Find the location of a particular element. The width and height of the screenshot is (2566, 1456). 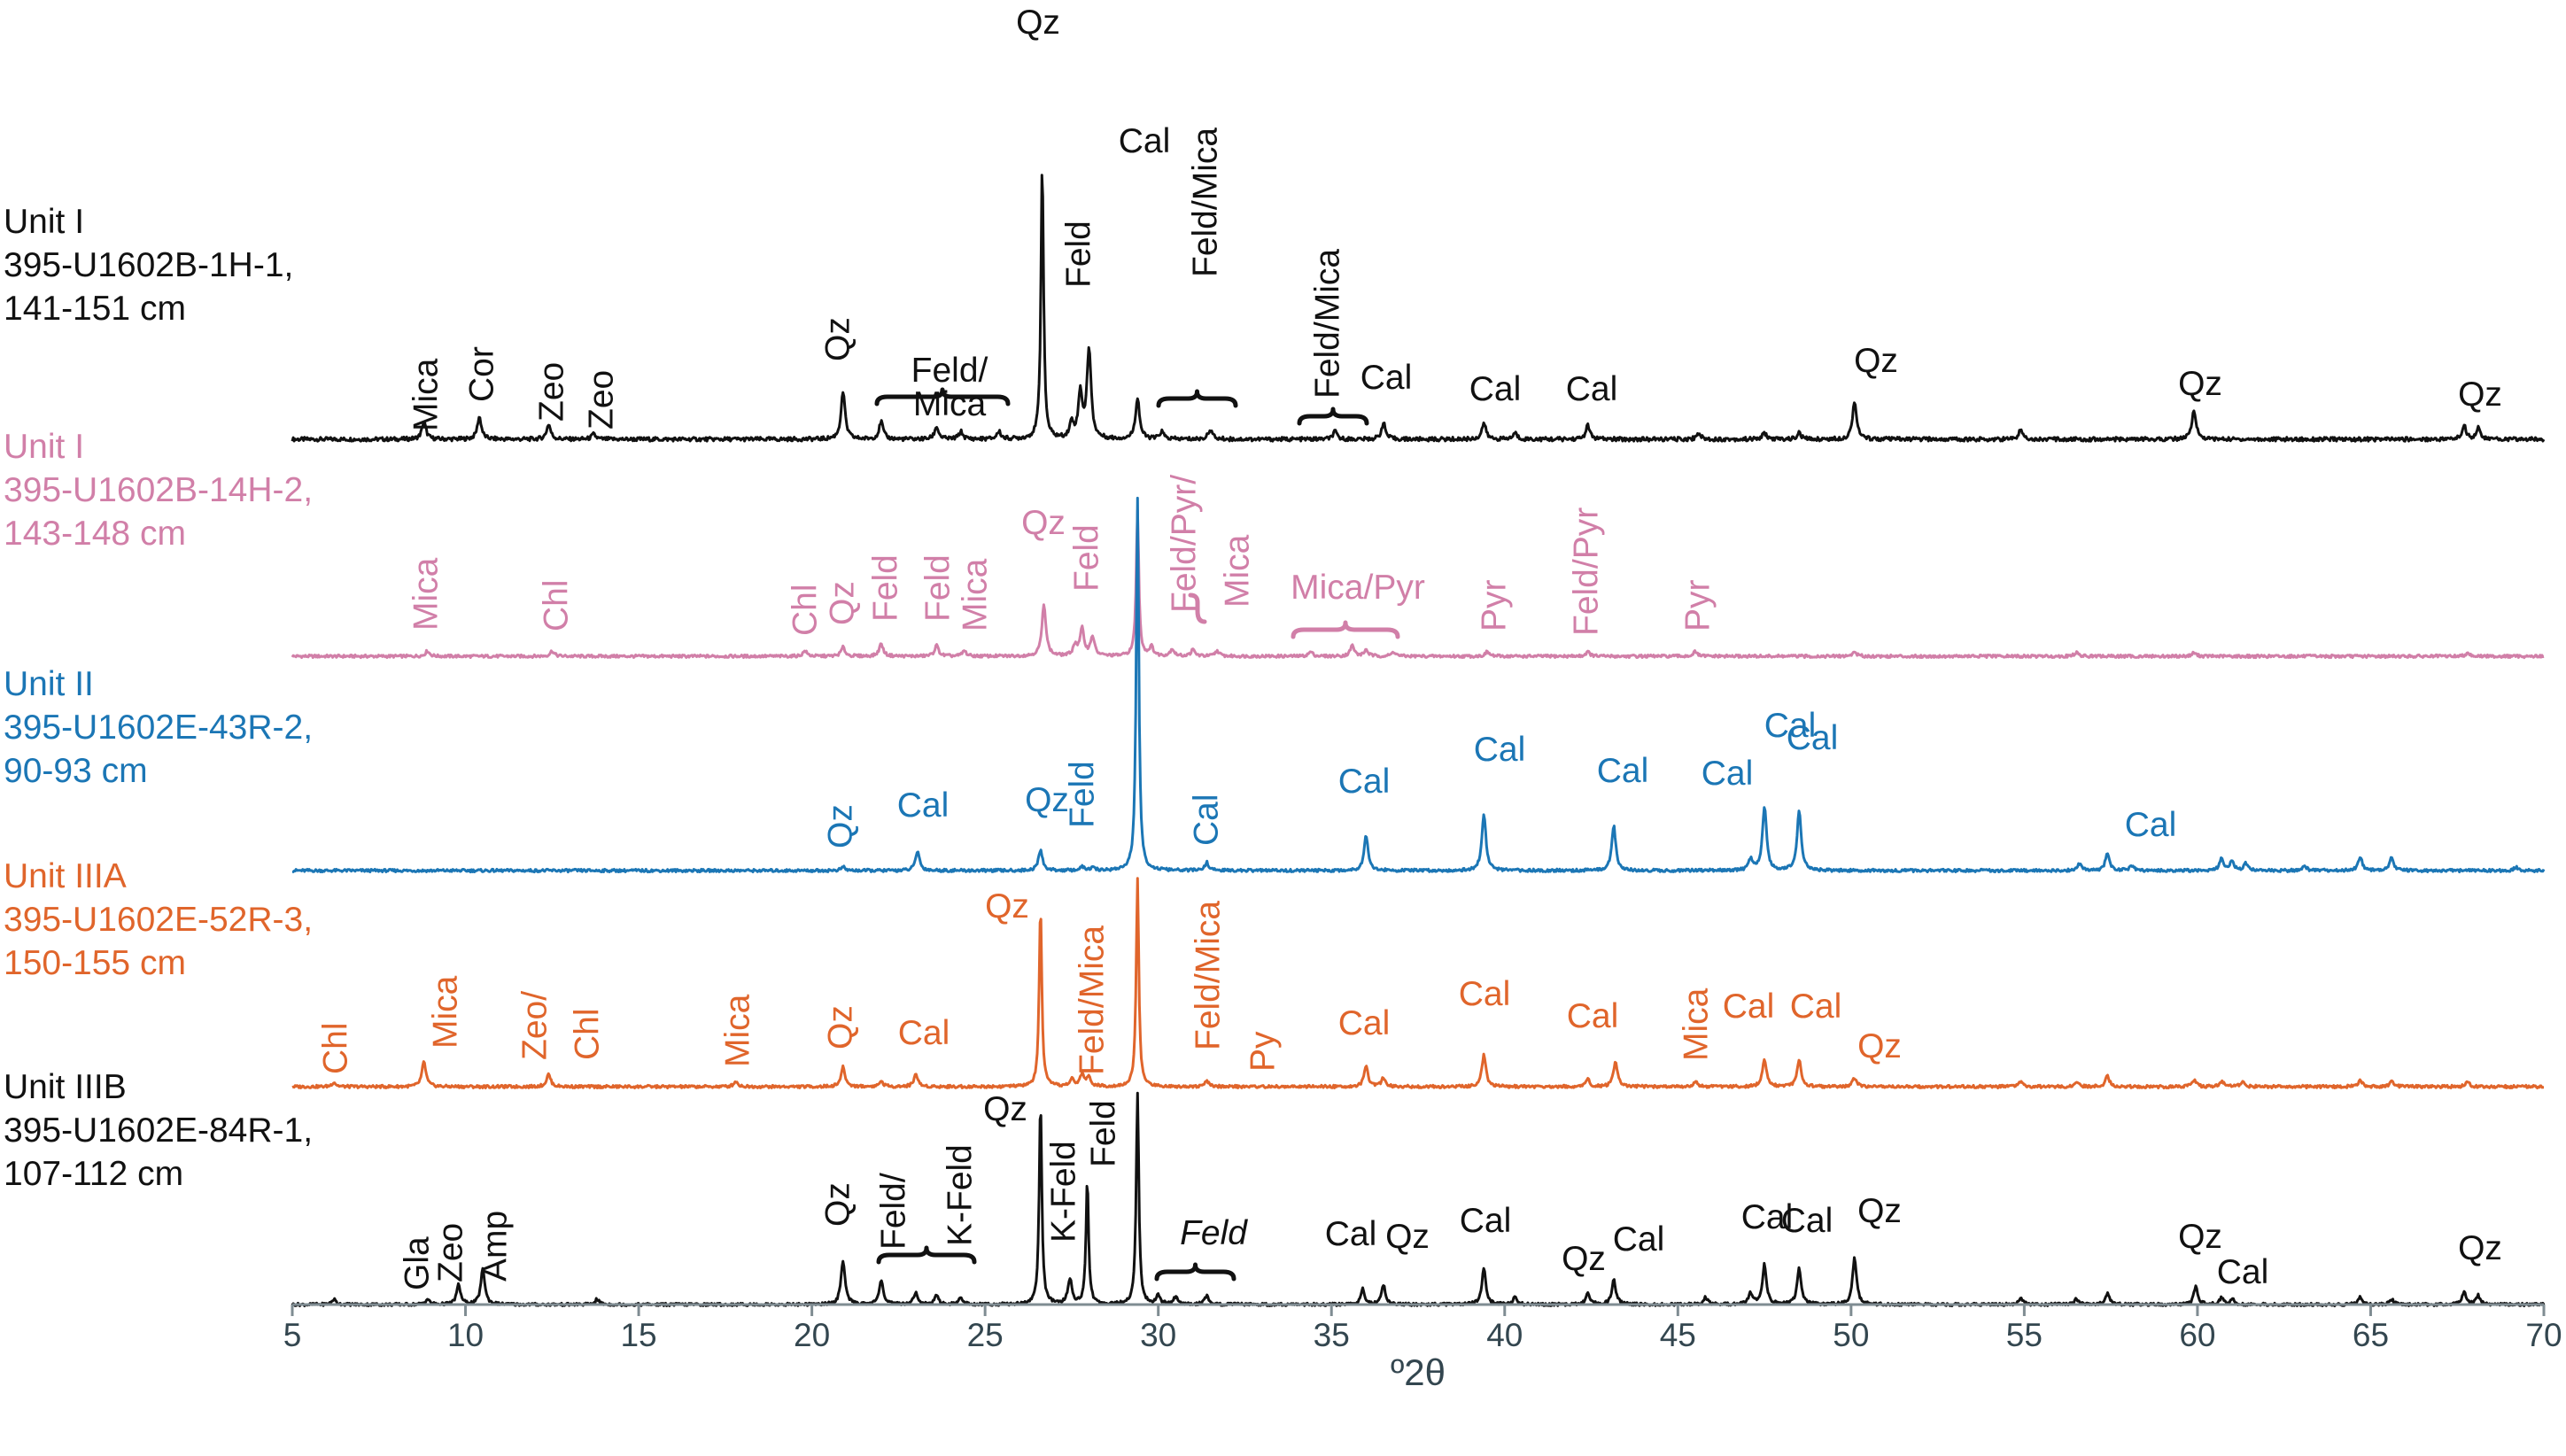

peak-label: Amp is located at coordinates (496, 1246).